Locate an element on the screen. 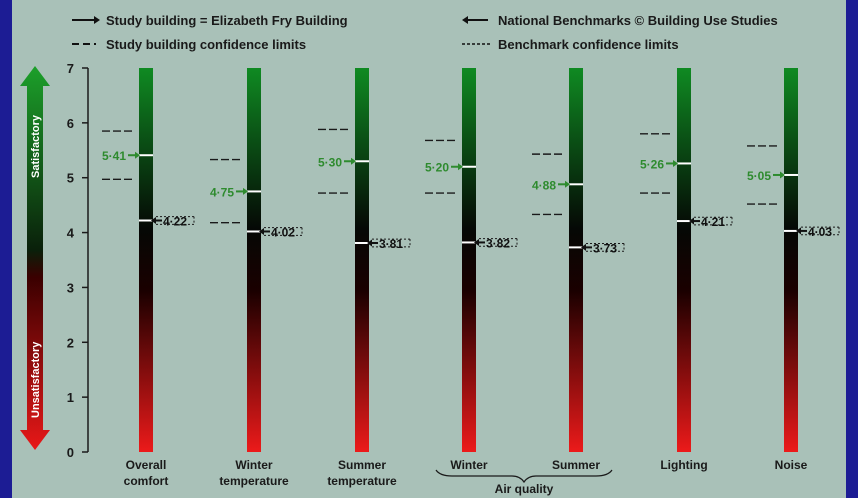 This screenshot has width=858, height=498. study-value-label: 5·41 is located at coordinates (114, 156).